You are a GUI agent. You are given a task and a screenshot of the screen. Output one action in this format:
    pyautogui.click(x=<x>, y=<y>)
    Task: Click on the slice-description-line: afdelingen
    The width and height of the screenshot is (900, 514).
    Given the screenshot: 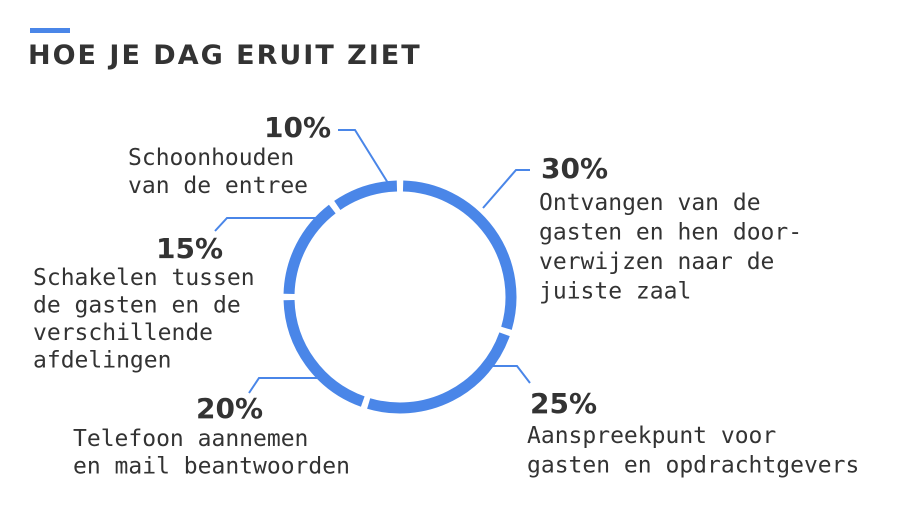 What is the action you would take?
    pyautogui.click(x=102, y=361)
    